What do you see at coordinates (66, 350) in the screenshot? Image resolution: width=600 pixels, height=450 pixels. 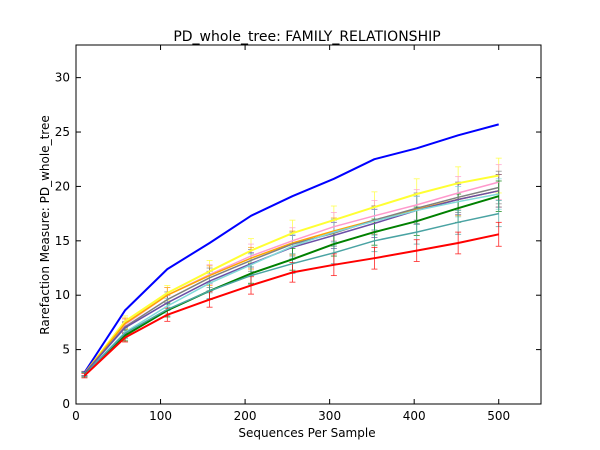 I see `y-tick-label: 5` at bounding box center [66, 350].